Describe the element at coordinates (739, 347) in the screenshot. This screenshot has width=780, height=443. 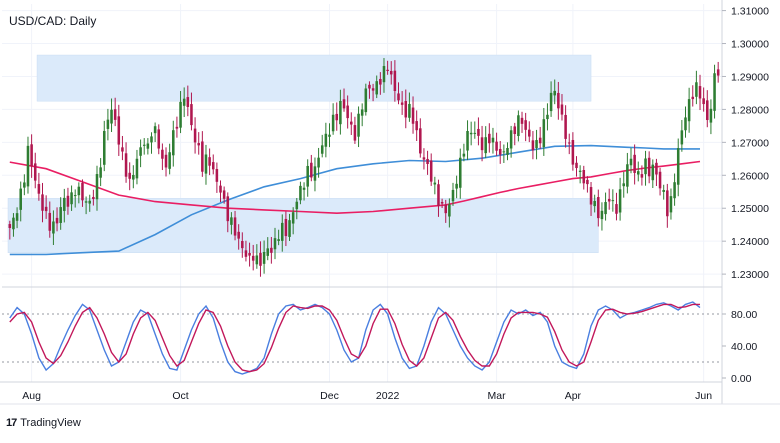
I see `stochastic-axis: 80.00 40.00 0.00` at that location.